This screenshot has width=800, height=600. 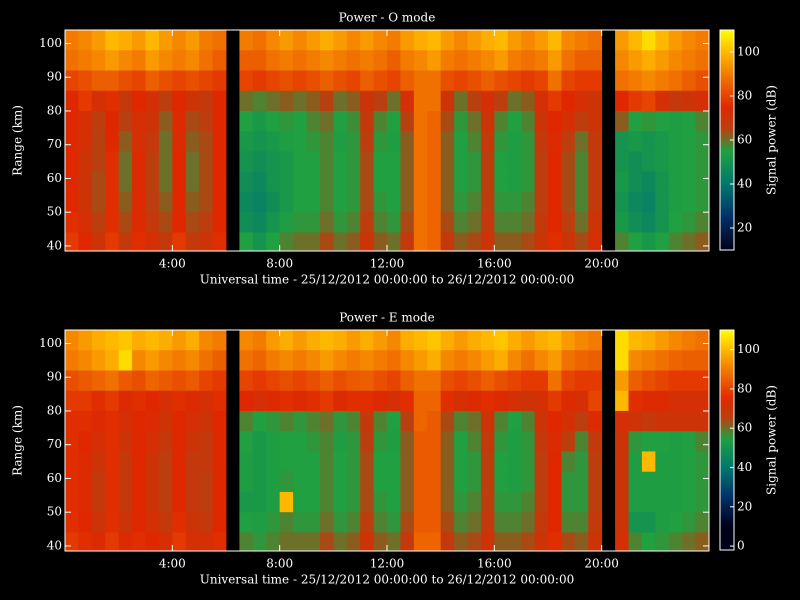 I want to click on colorbar-label: Signal power (dB), so click(x=772, y=140).